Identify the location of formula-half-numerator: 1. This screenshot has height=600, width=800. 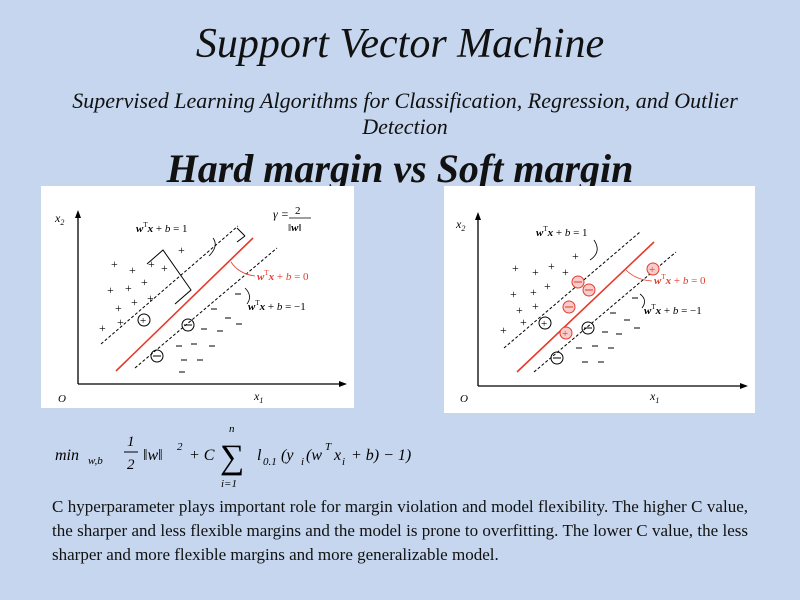
(131, 442).